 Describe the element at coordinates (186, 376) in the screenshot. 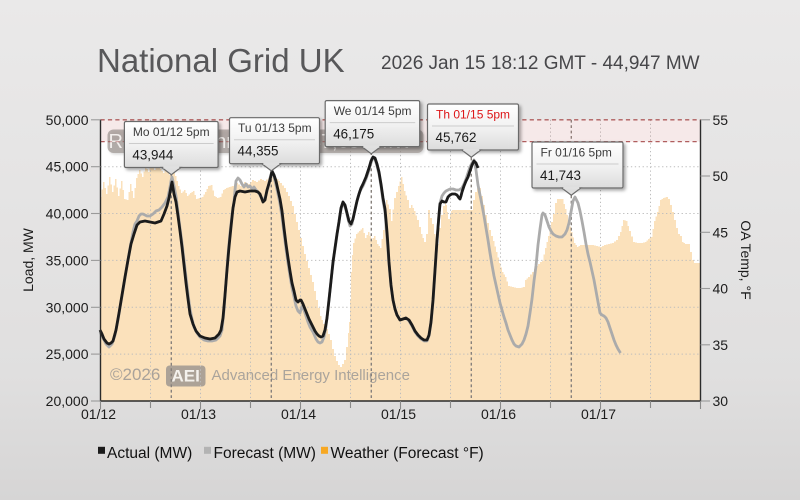

I see `svg-text: AEI` at that location.